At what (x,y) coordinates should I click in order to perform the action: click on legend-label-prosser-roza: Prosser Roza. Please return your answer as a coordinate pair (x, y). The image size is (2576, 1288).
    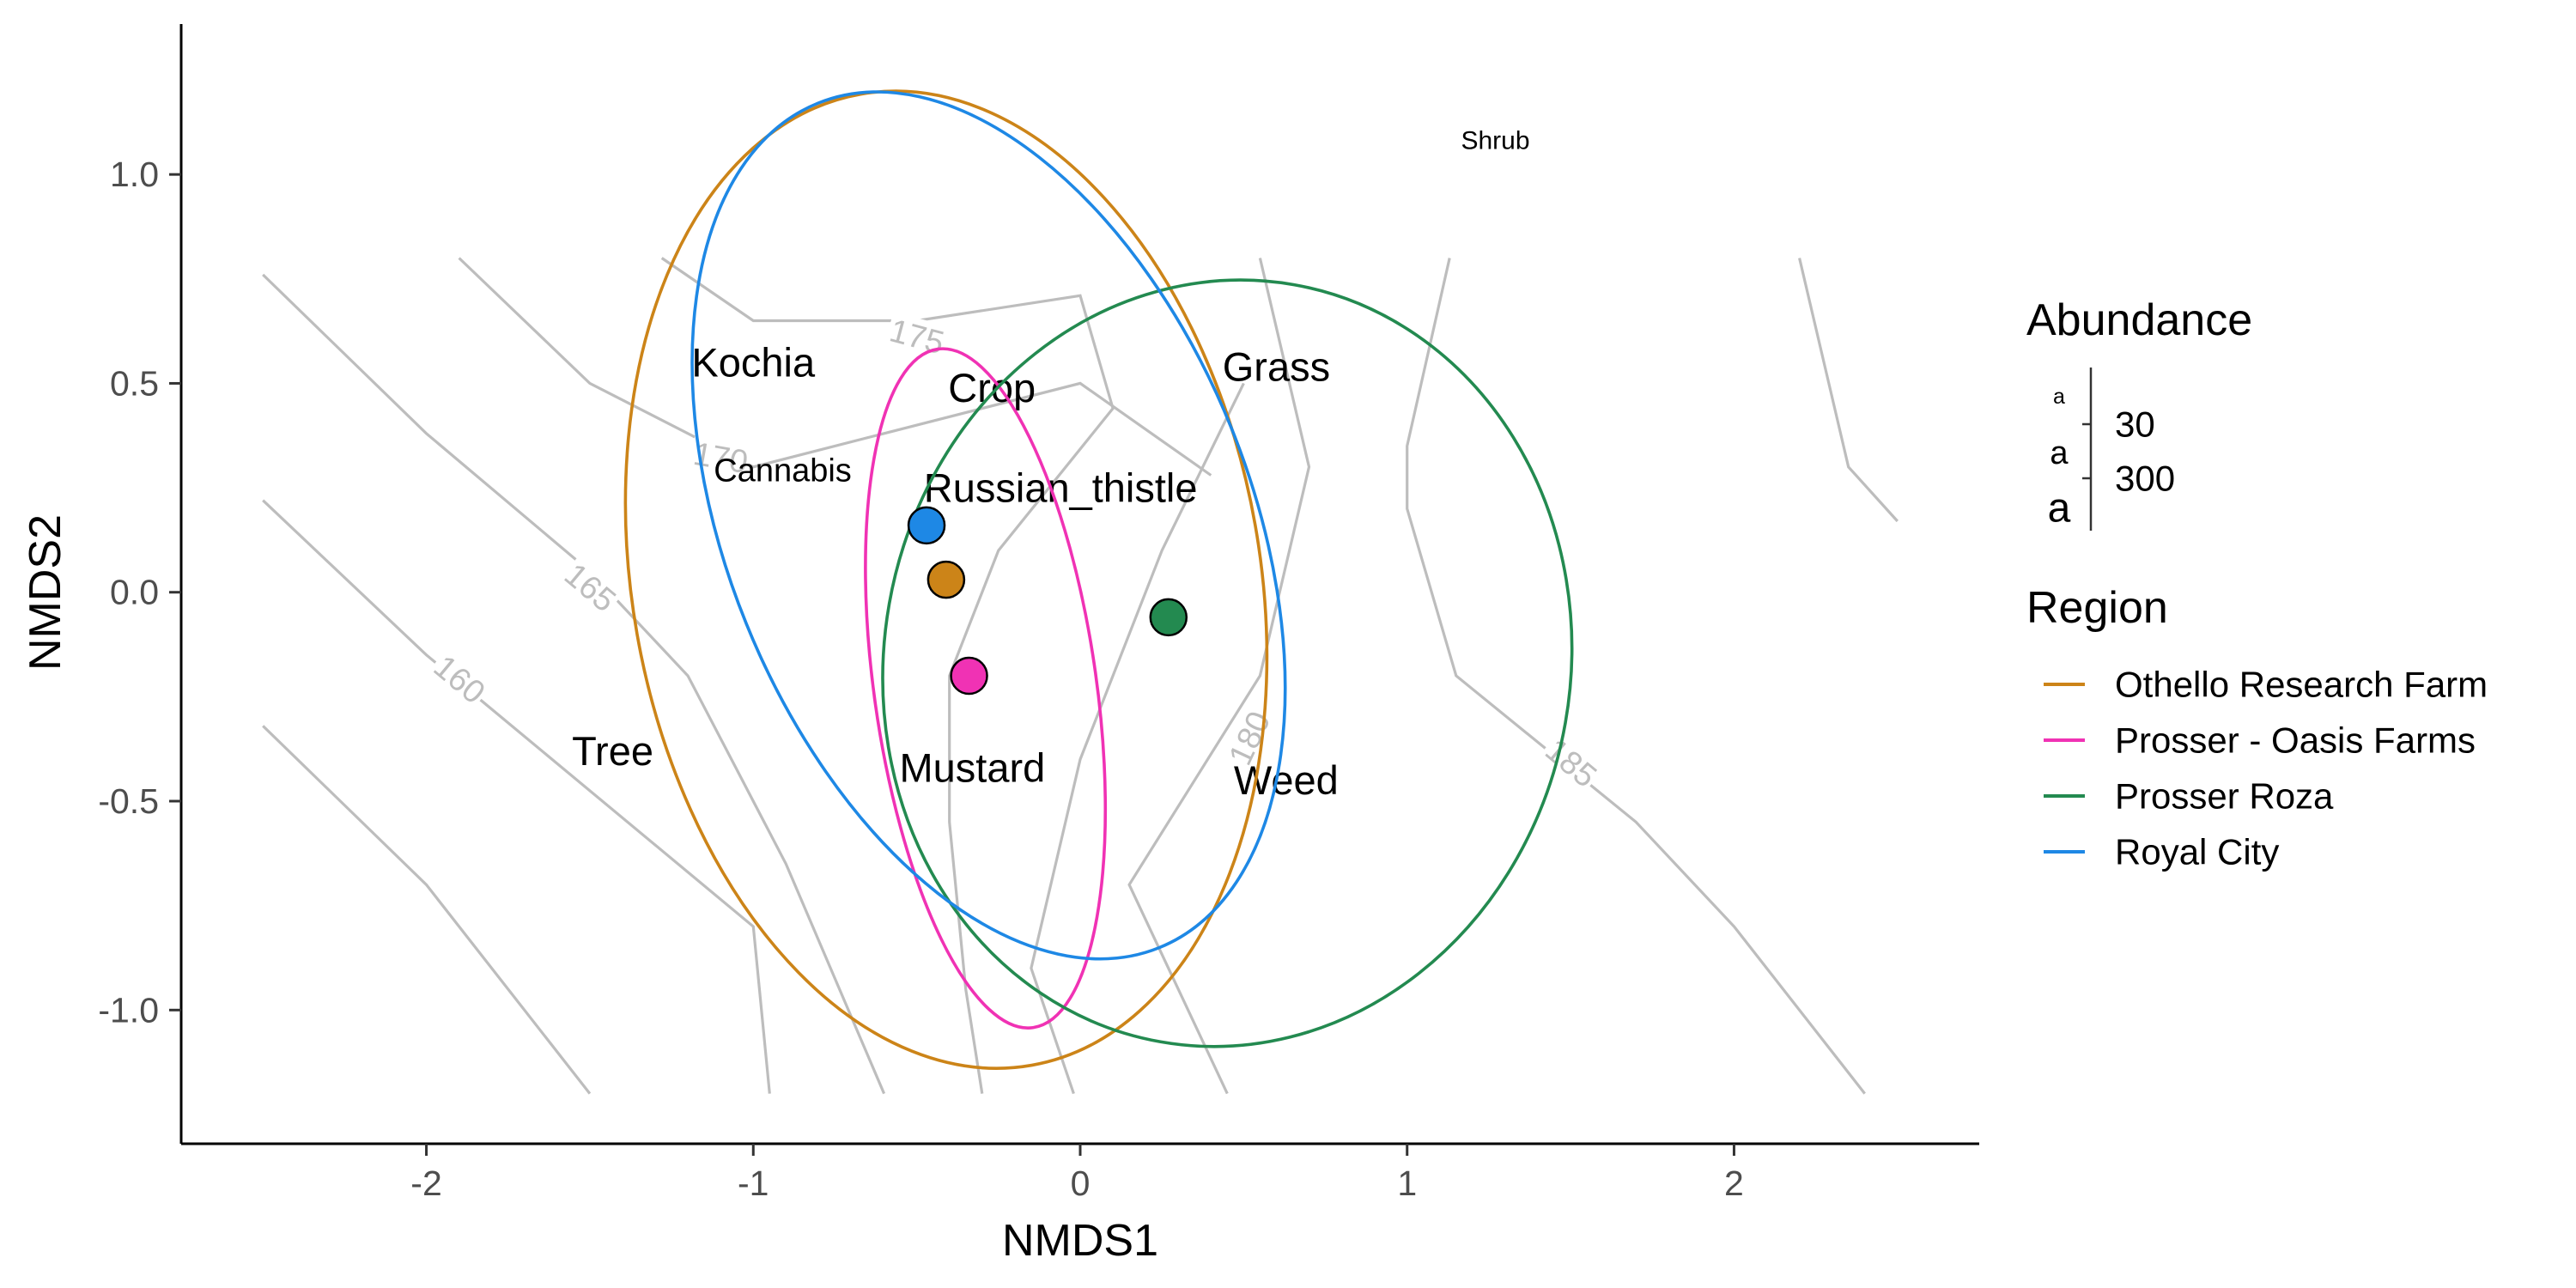
    Looking at the image, I should click on (2224, 797).